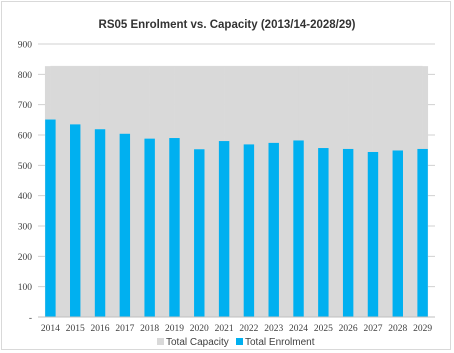 This screenshot has height=353, width=454. Describe the element at coordinates (25, 76) in the screenshot. I see `y-tick-label-8: 800` at that location.